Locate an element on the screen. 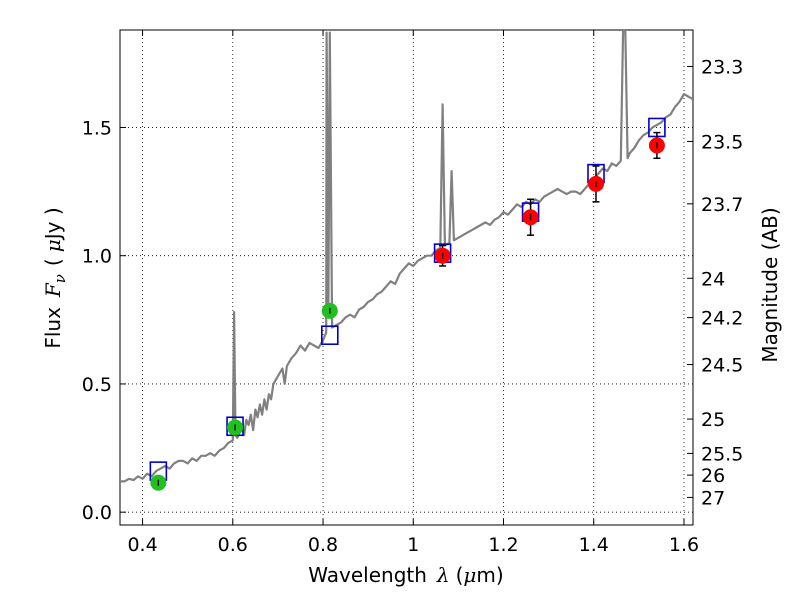  y-axis-label: FluxFν(μJy ) is located at coordinates (55, 277).